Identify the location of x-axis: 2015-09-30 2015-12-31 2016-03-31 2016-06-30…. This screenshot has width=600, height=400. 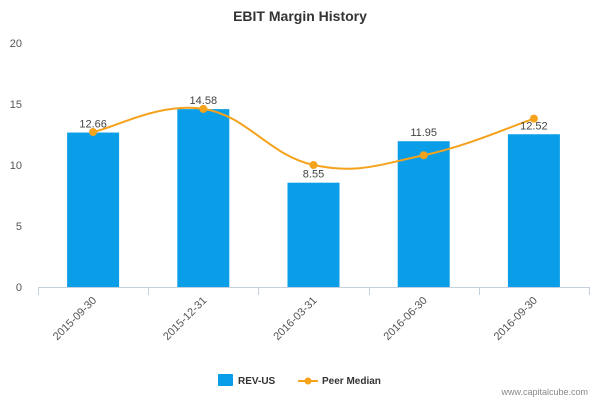
(314, 315).